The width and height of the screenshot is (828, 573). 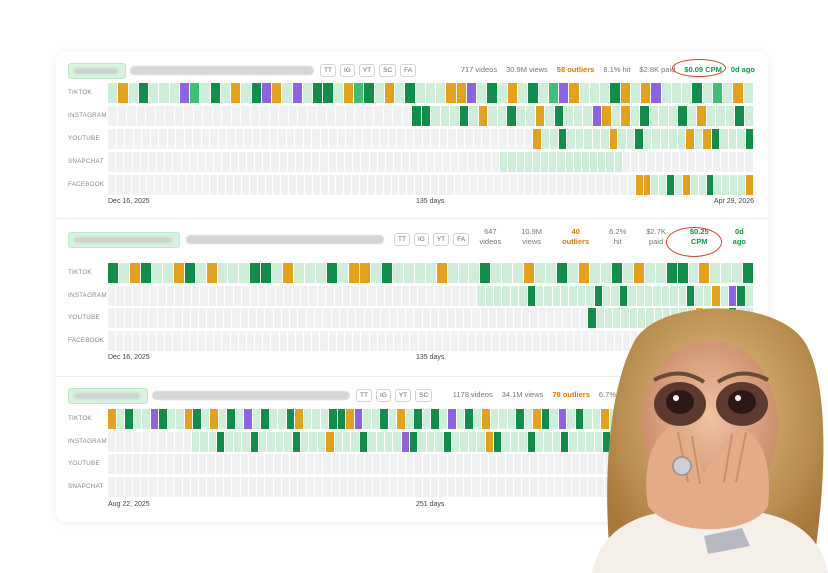 I want to click on chip-ig: IG, so click(x=347, y=70).